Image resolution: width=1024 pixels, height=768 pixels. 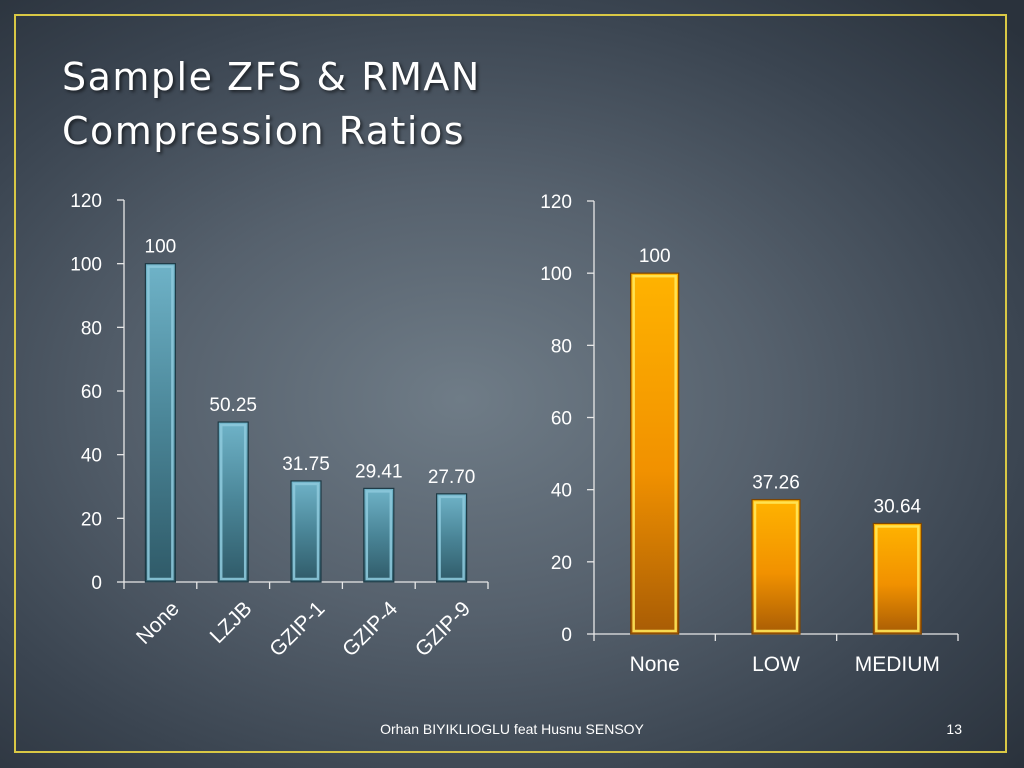 What do you see at coordinates (655, 664) in the screenshot?
I see `category-label: None` at bounding box center [655, 664].